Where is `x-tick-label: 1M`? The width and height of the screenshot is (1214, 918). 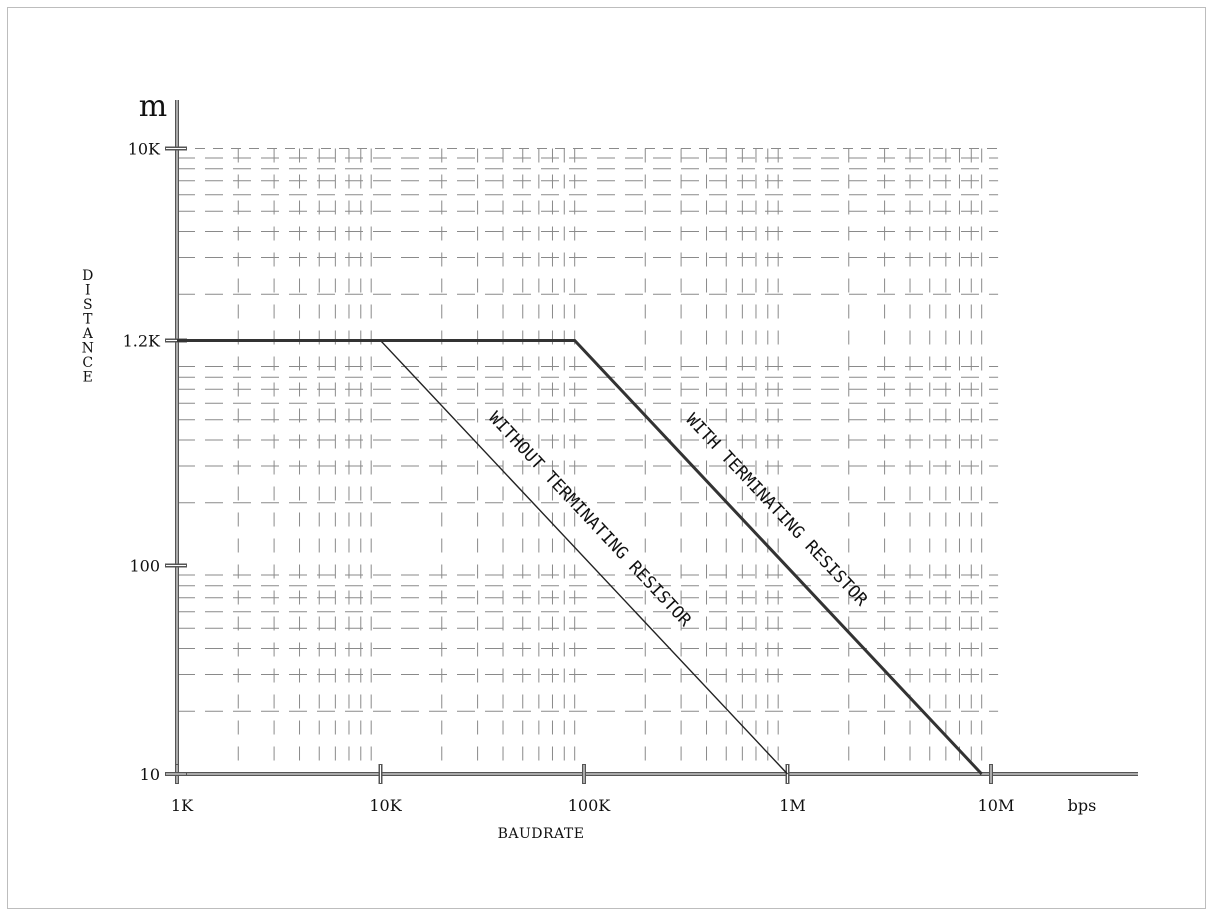
x-tick-label: 1M is located at coordinates (792, 805).